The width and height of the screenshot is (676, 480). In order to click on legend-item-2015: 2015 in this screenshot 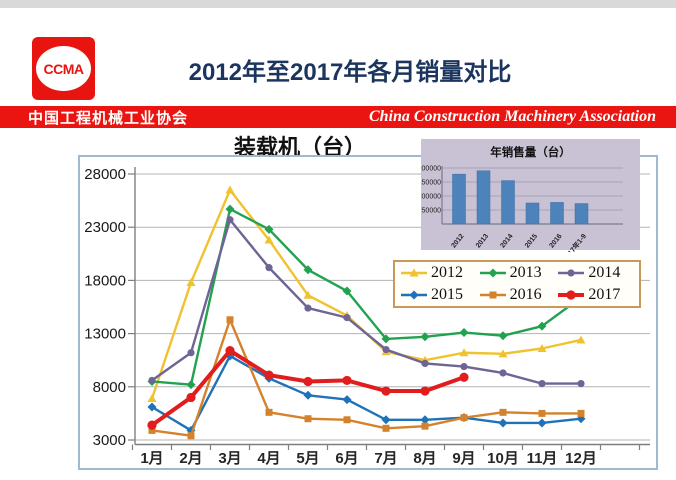, I will do `click(438, 295)`.